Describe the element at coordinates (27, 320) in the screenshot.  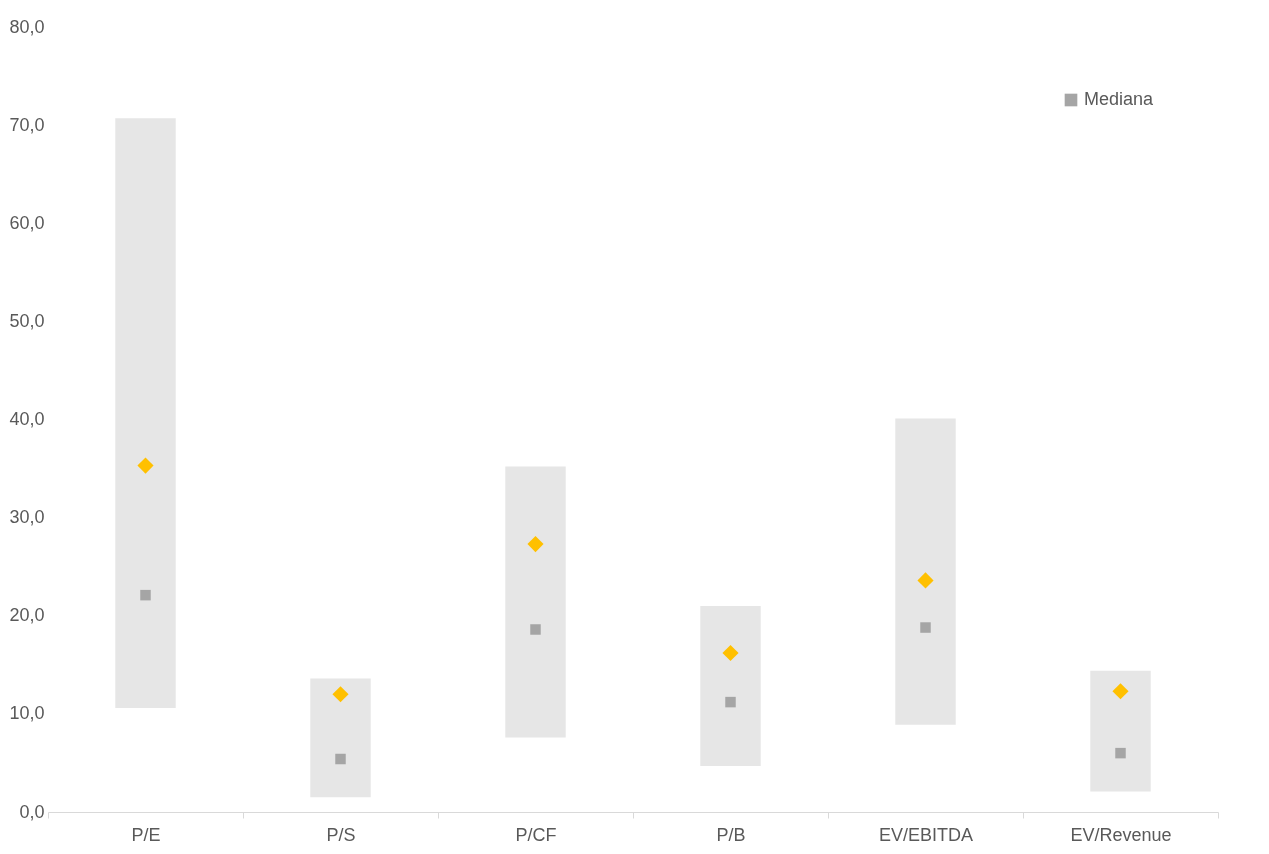
I see `y-tick-label: 50,0` at that location.